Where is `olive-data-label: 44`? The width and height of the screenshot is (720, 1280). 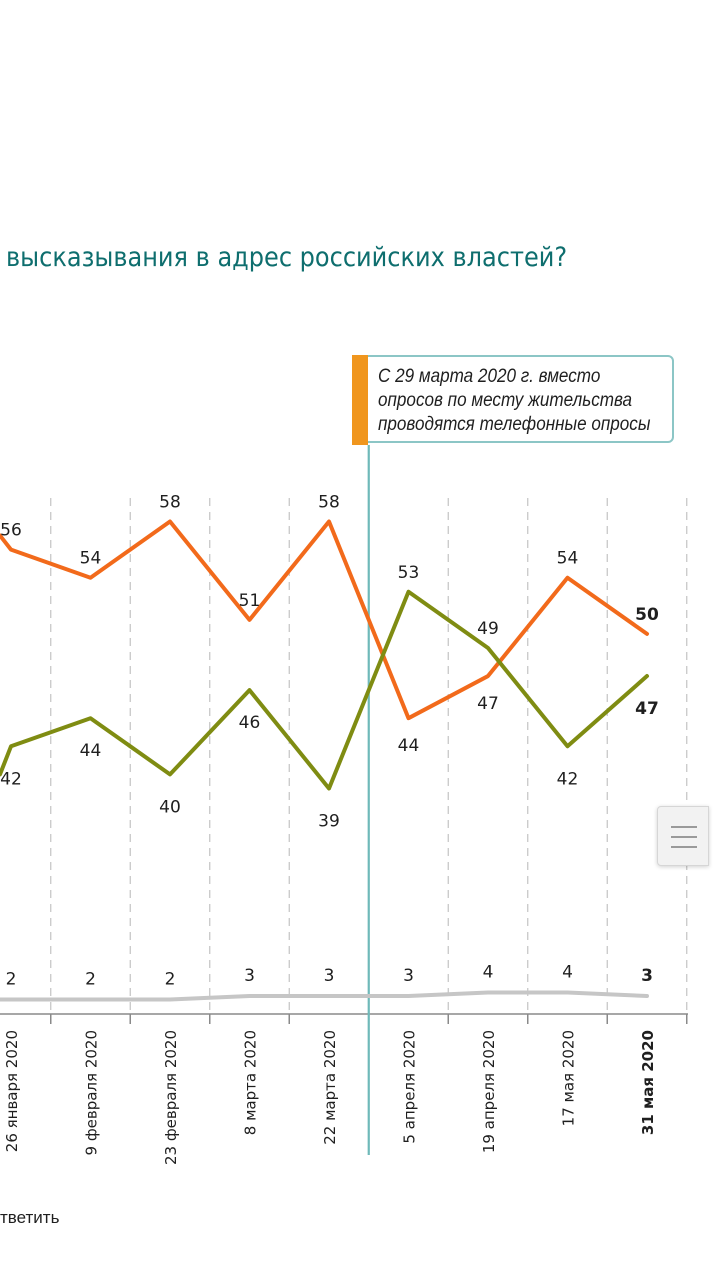 olive-data-label: 44 is located at coordinates (91, 751).